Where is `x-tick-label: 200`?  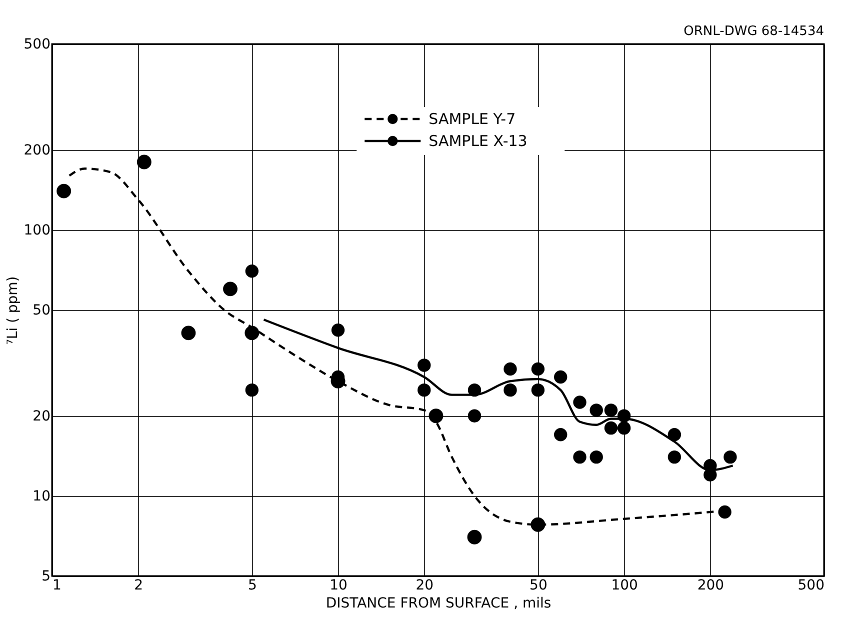 x-tick-label: 200 is located at coordinates (710, 586).